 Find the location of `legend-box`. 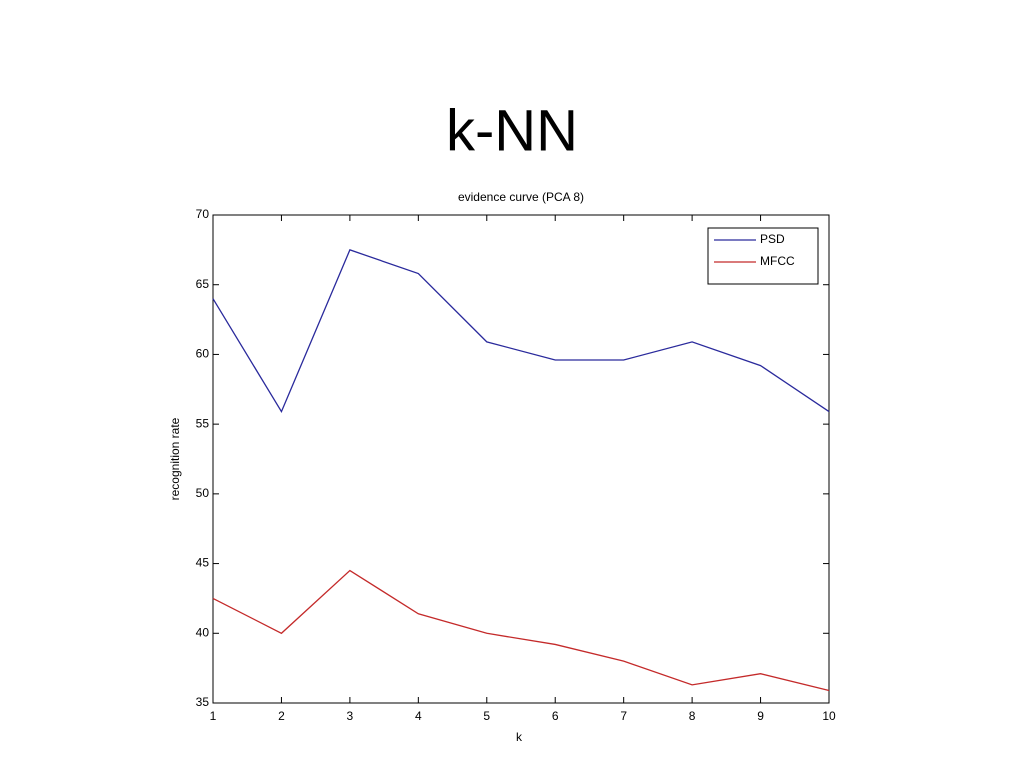

legend-box is located at coordinates (763, 256).